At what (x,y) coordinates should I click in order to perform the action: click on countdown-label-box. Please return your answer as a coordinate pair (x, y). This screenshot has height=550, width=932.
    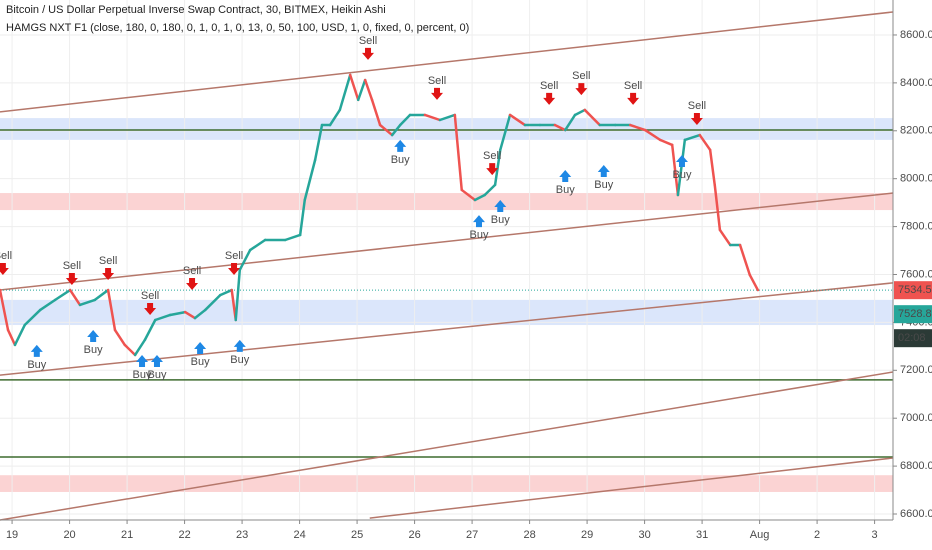
    Looking at the image, I should click on (913, 338).